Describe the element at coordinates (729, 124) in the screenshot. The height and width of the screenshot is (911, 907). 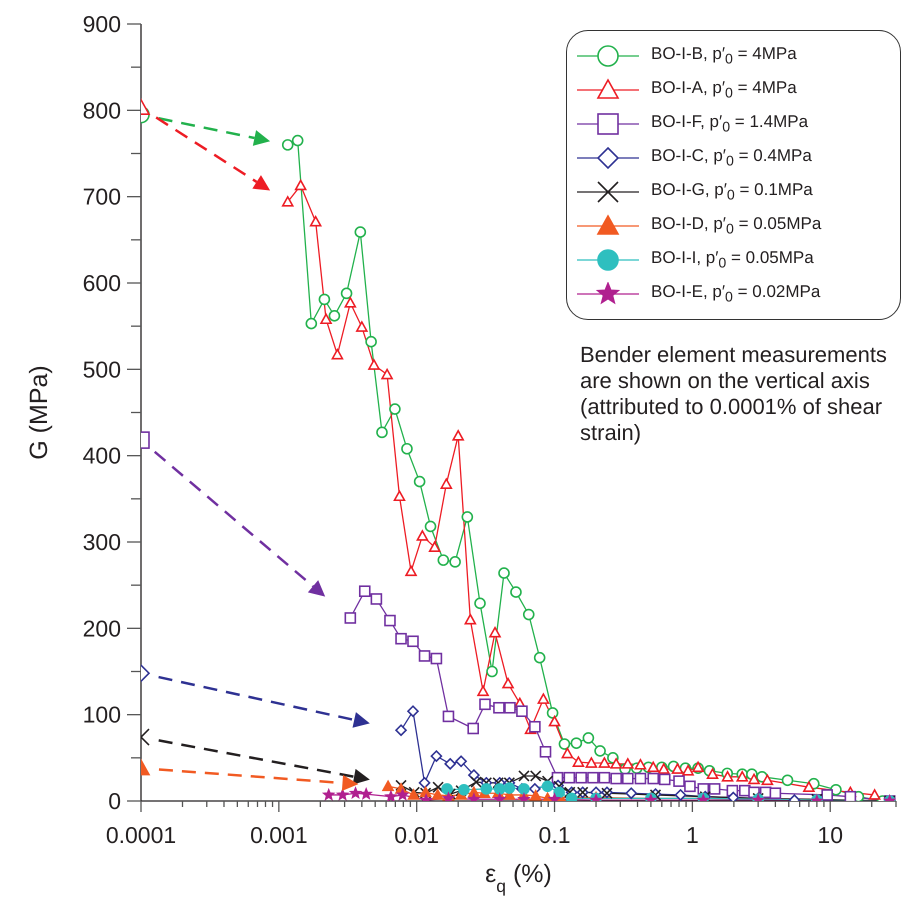
I see `legend-label: BO-I-F, p′$_{0}$ = 1.4MPa` at that location.